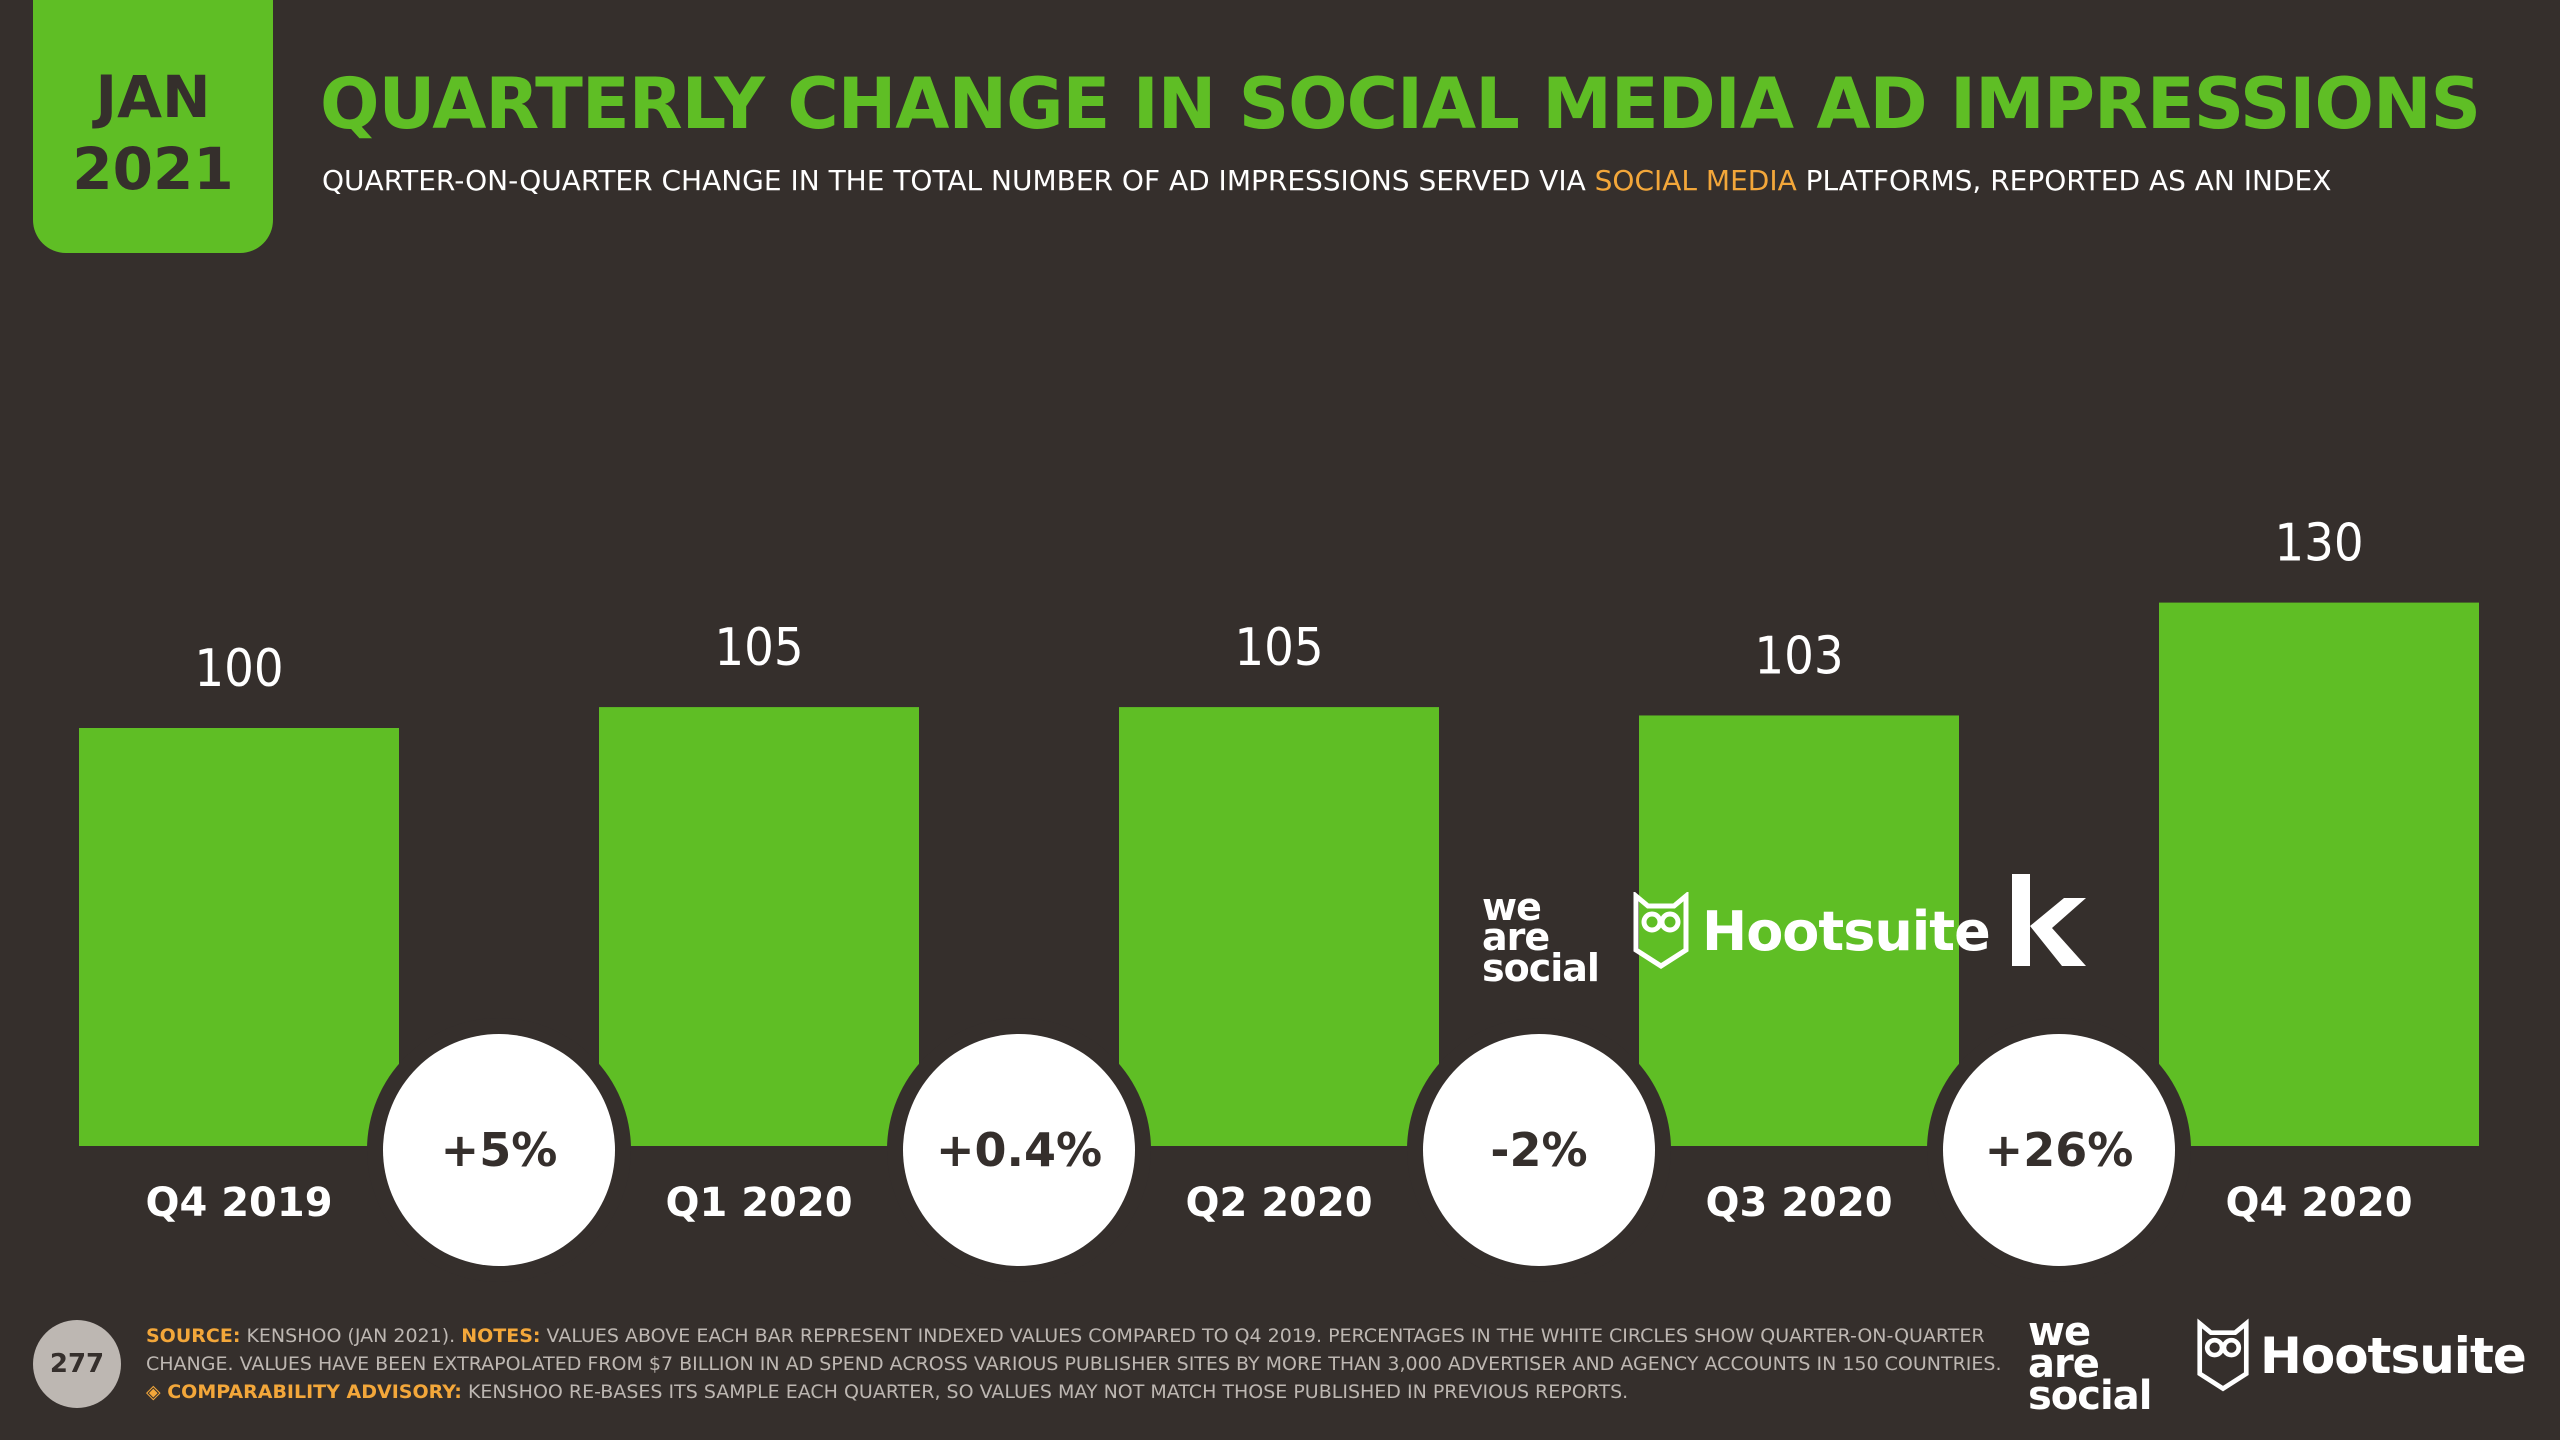 The width and height of the screenshot is (2560, 1440). Describe the element at coordinates (351, 1336) in the screenshot. I see `source-text: KENSHOO (JAN 2021).` at that location.